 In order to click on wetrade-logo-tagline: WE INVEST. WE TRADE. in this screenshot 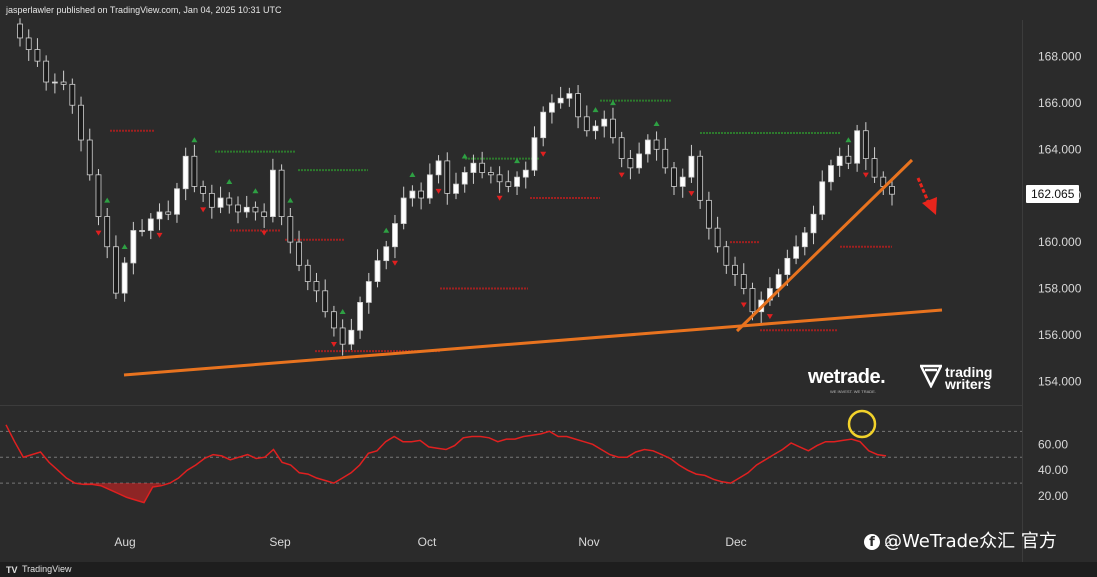, I will do `click(853, 391)`.